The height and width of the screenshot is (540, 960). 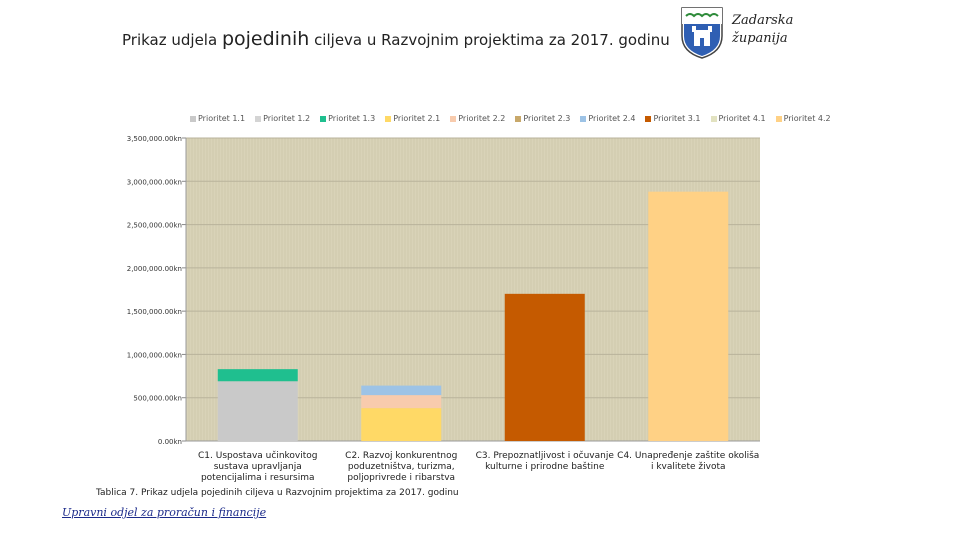 I want to click on x-category-label: poljoprivrede i ribarstva, so click(x=401, y=478).